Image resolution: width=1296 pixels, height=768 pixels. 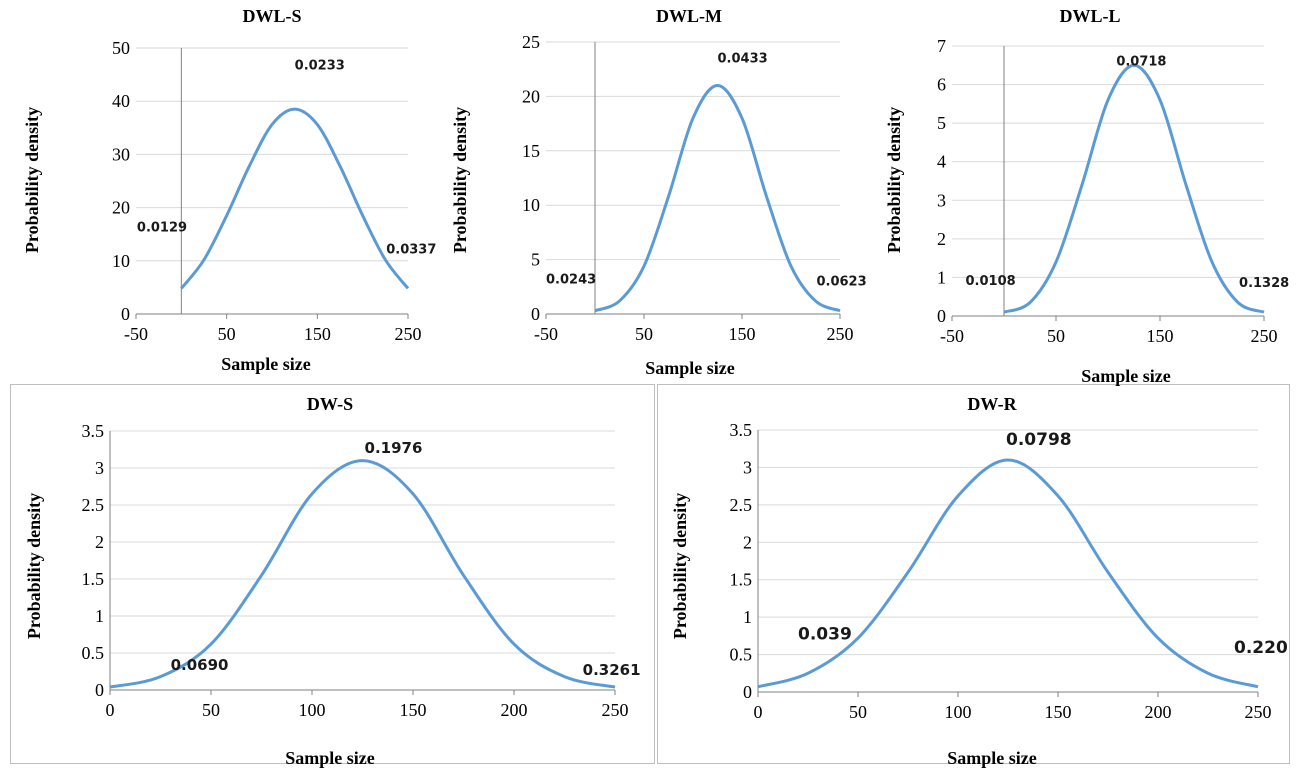 What do you see at coordinates (121, 101) in the screenshot?
I see `y-tick-label: 40` at bounding box center [121, 101].